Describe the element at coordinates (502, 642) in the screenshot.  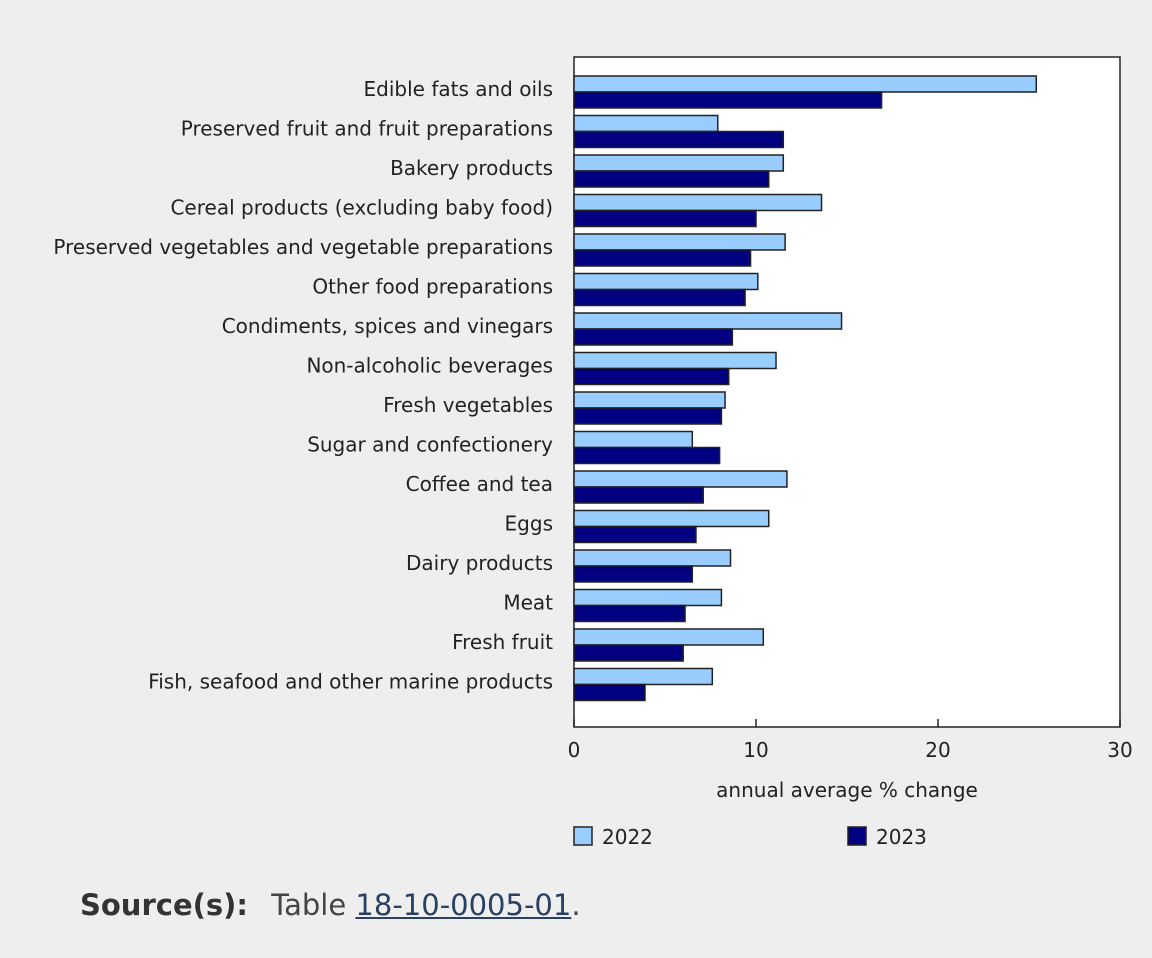
I see `category-label: Fresh fruit` at that location.